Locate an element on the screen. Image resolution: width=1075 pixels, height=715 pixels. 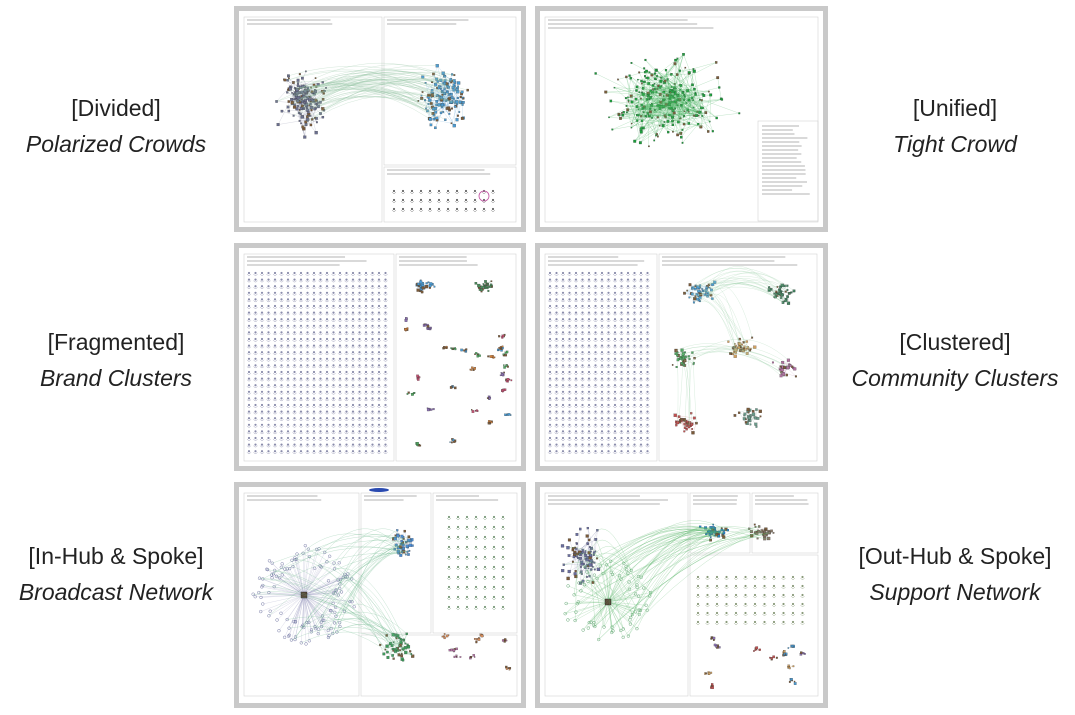
network-graph-divided is located at coordinates (380, 119).